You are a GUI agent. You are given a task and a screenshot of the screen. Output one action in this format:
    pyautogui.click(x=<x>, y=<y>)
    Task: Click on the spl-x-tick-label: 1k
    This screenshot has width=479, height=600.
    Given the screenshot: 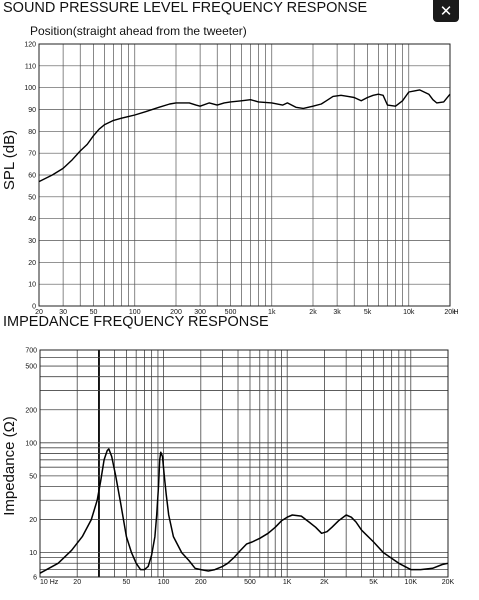 What is the action you would take?
    pyautogui.click(x=272, y=312)
    